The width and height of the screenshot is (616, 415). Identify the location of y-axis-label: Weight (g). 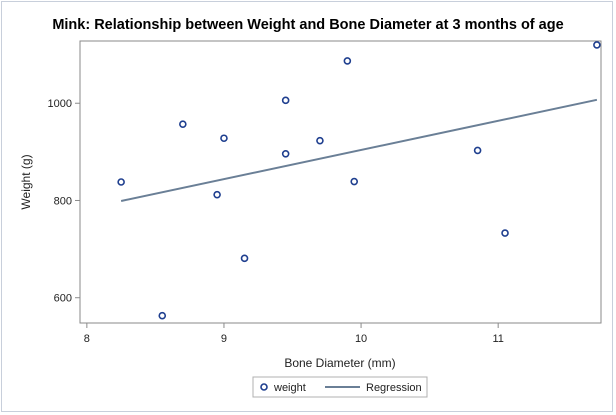
(26, 181).